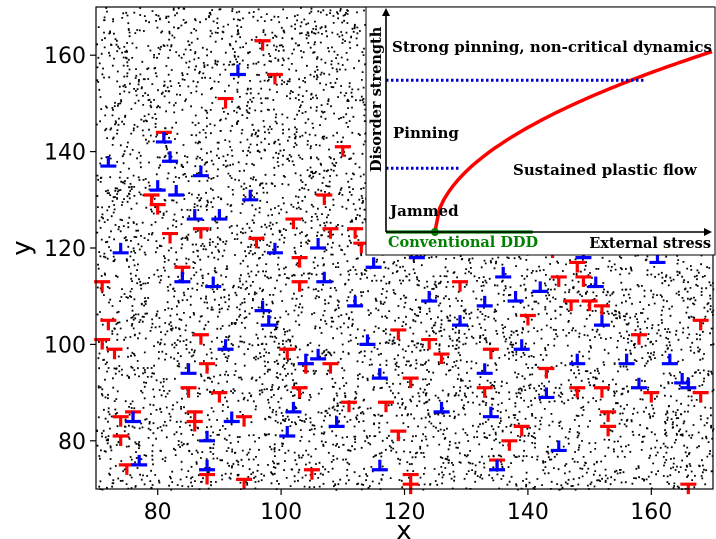 This screenshot has height=539, width=716. I want to click on y-tick-label: 140, so click(65, 153).